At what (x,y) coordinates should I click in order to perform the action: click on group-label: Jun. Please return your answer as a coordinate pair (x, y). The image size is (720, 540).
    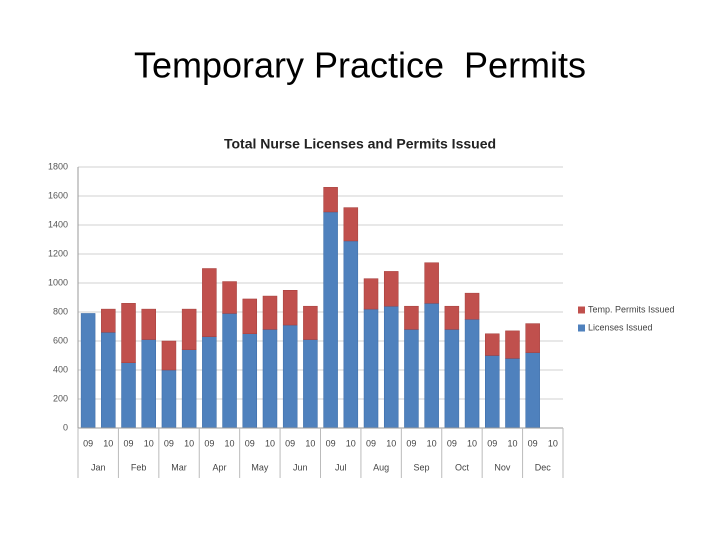
    Looking at the image, I should click on (300, 467).